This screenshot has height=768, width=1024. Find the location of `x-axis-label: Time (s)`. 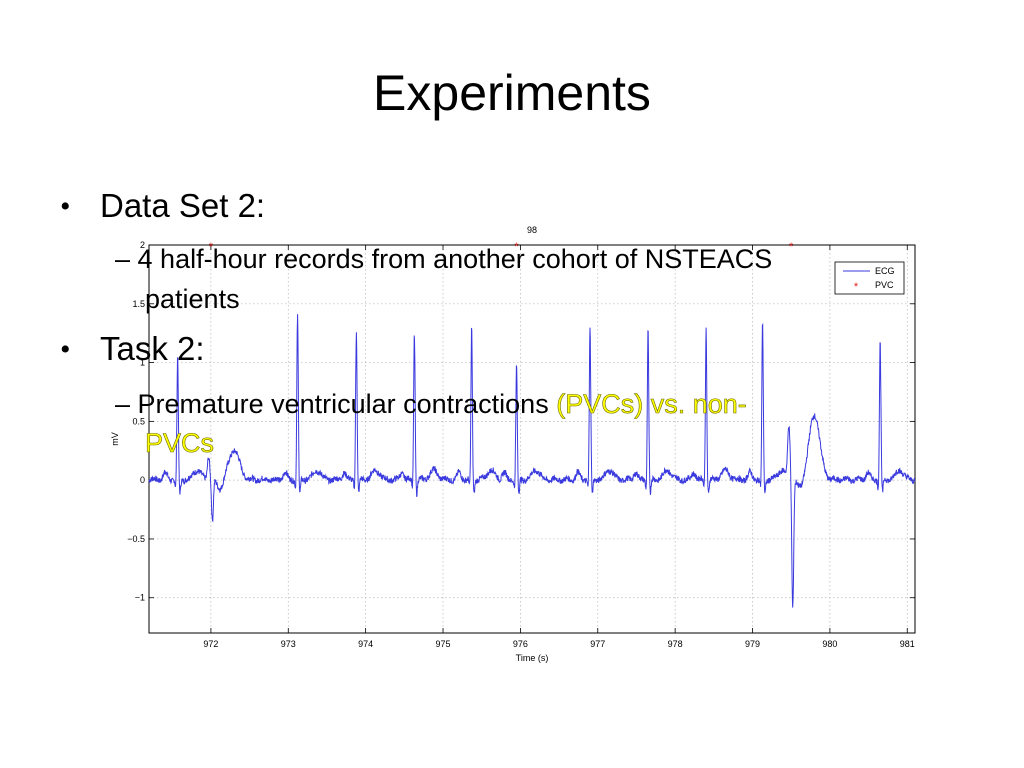

x-axis-label: Time (s) is located at coordinates (532, 658).